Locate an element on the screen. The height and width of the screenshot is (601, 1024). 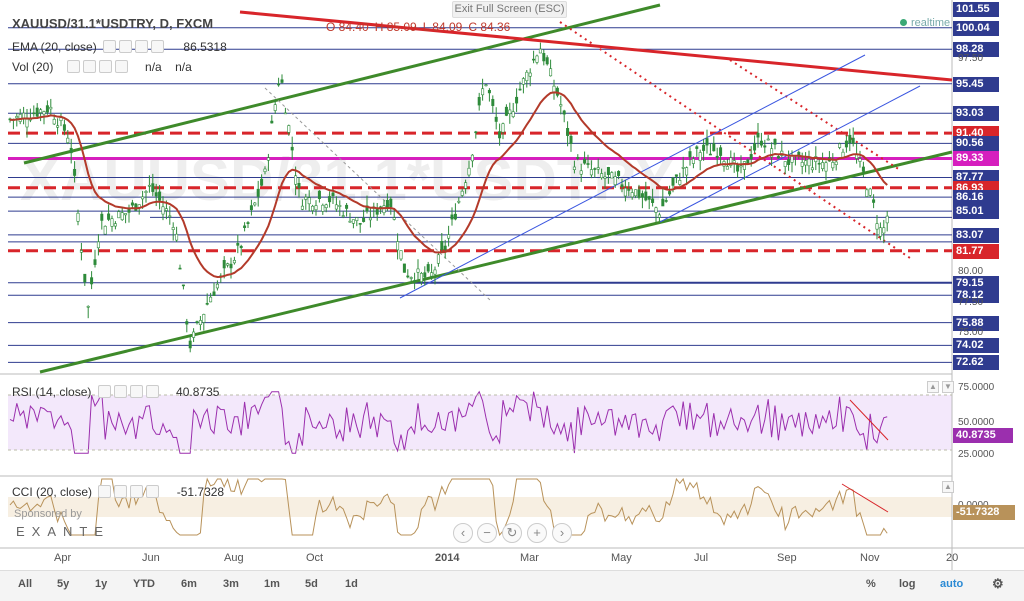
cci-trend is located at coordinates (865, 498).